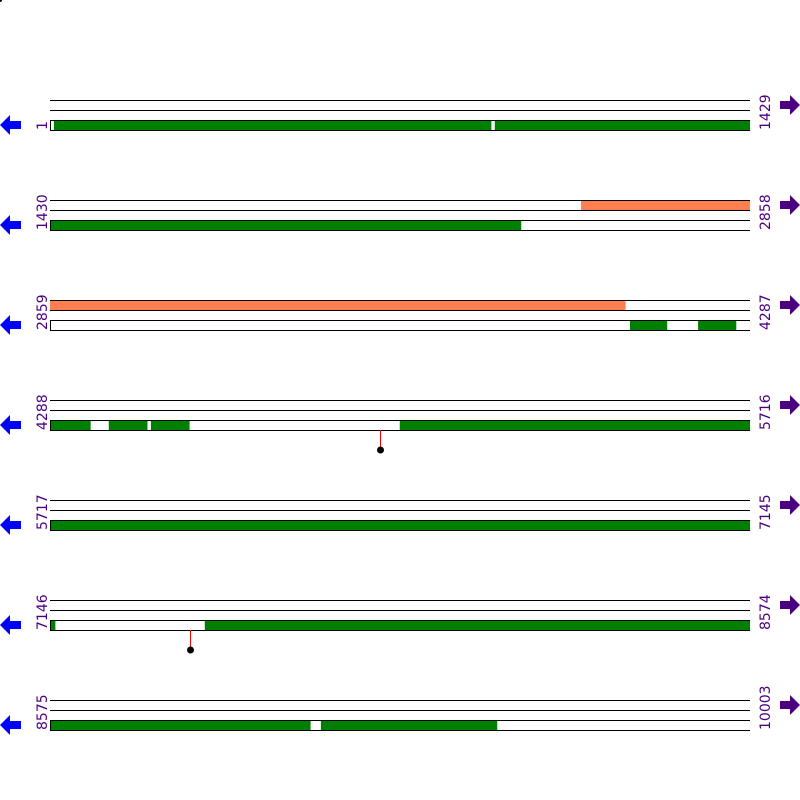 The image size is (800, 800). What do you see at coordinates (43, 712) in the screenshot?
I see `row-start-label: 8575` at bounding box center [43, 712].